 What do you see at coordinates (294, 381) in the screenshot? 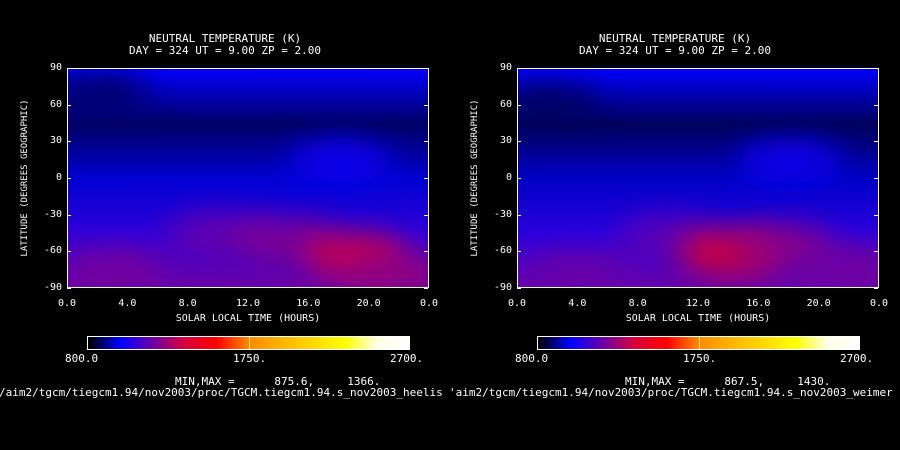
I see `min-value: 875.6,` at bounding box center [294, 381].